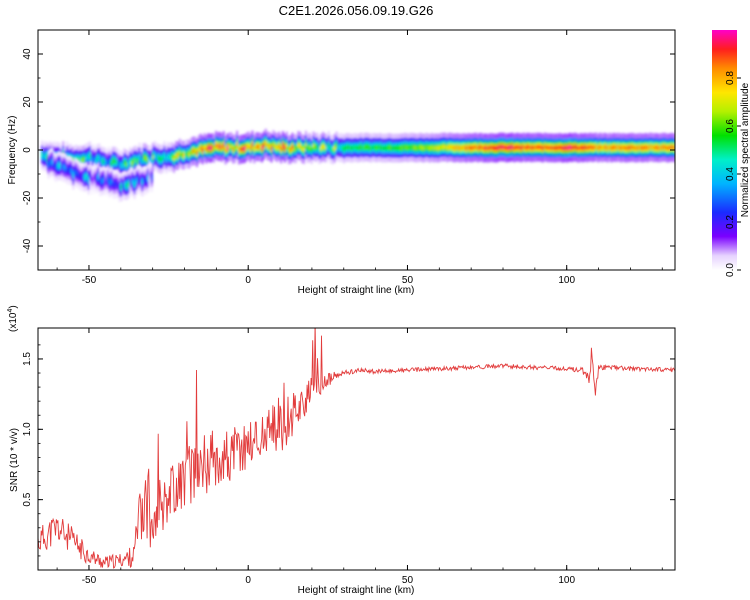 This screenshot has height=600, width=750. I want to click on colorbar-label: Normalized spectral amplitude, so click(745, 149).